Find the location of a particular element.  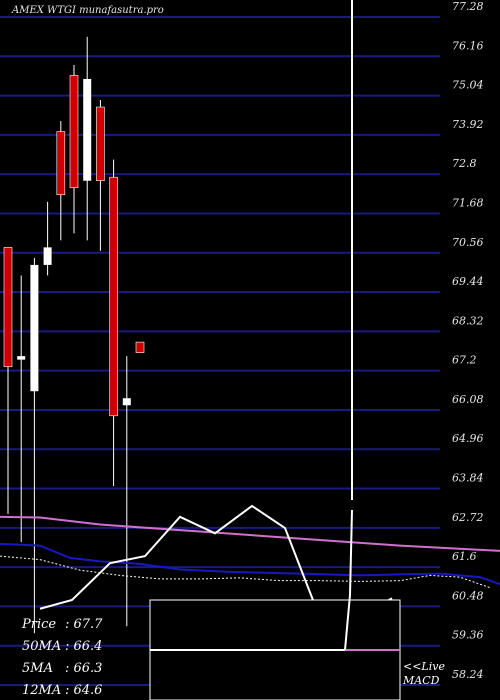

y-tick-label: 77.28 is located at coordinates (468, 6).